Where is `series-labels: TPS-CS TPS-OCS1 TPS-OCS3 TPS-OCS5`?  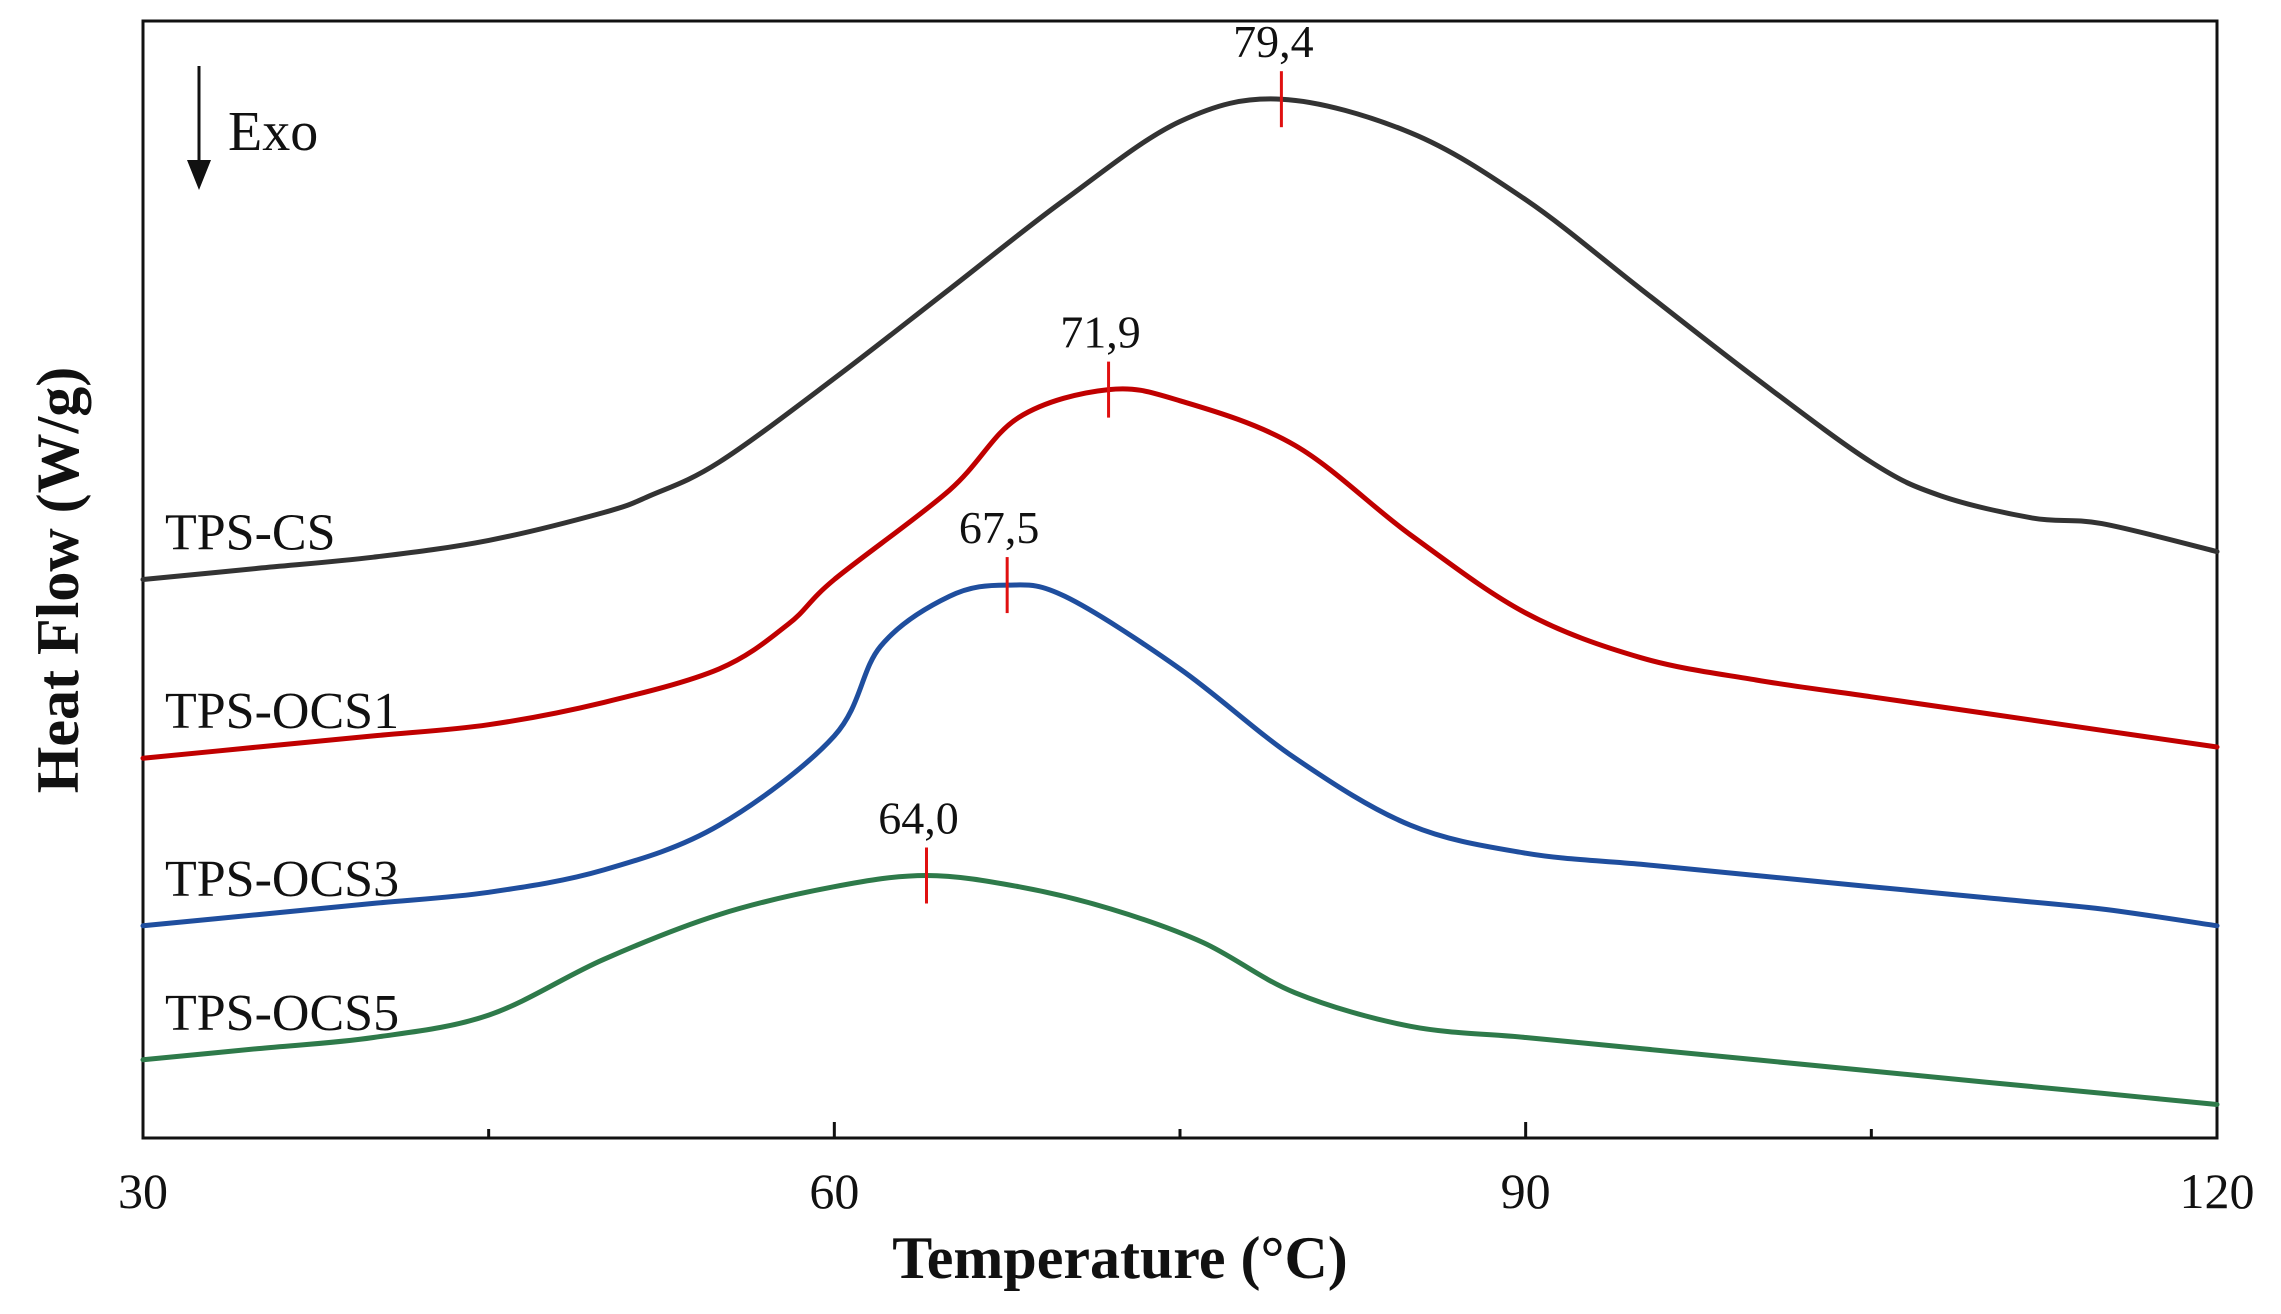 series-labels: TPS-CS TPS-OCS1 TPS-OCS3 TPS-OCS5 is located at coordinates (282, 773).